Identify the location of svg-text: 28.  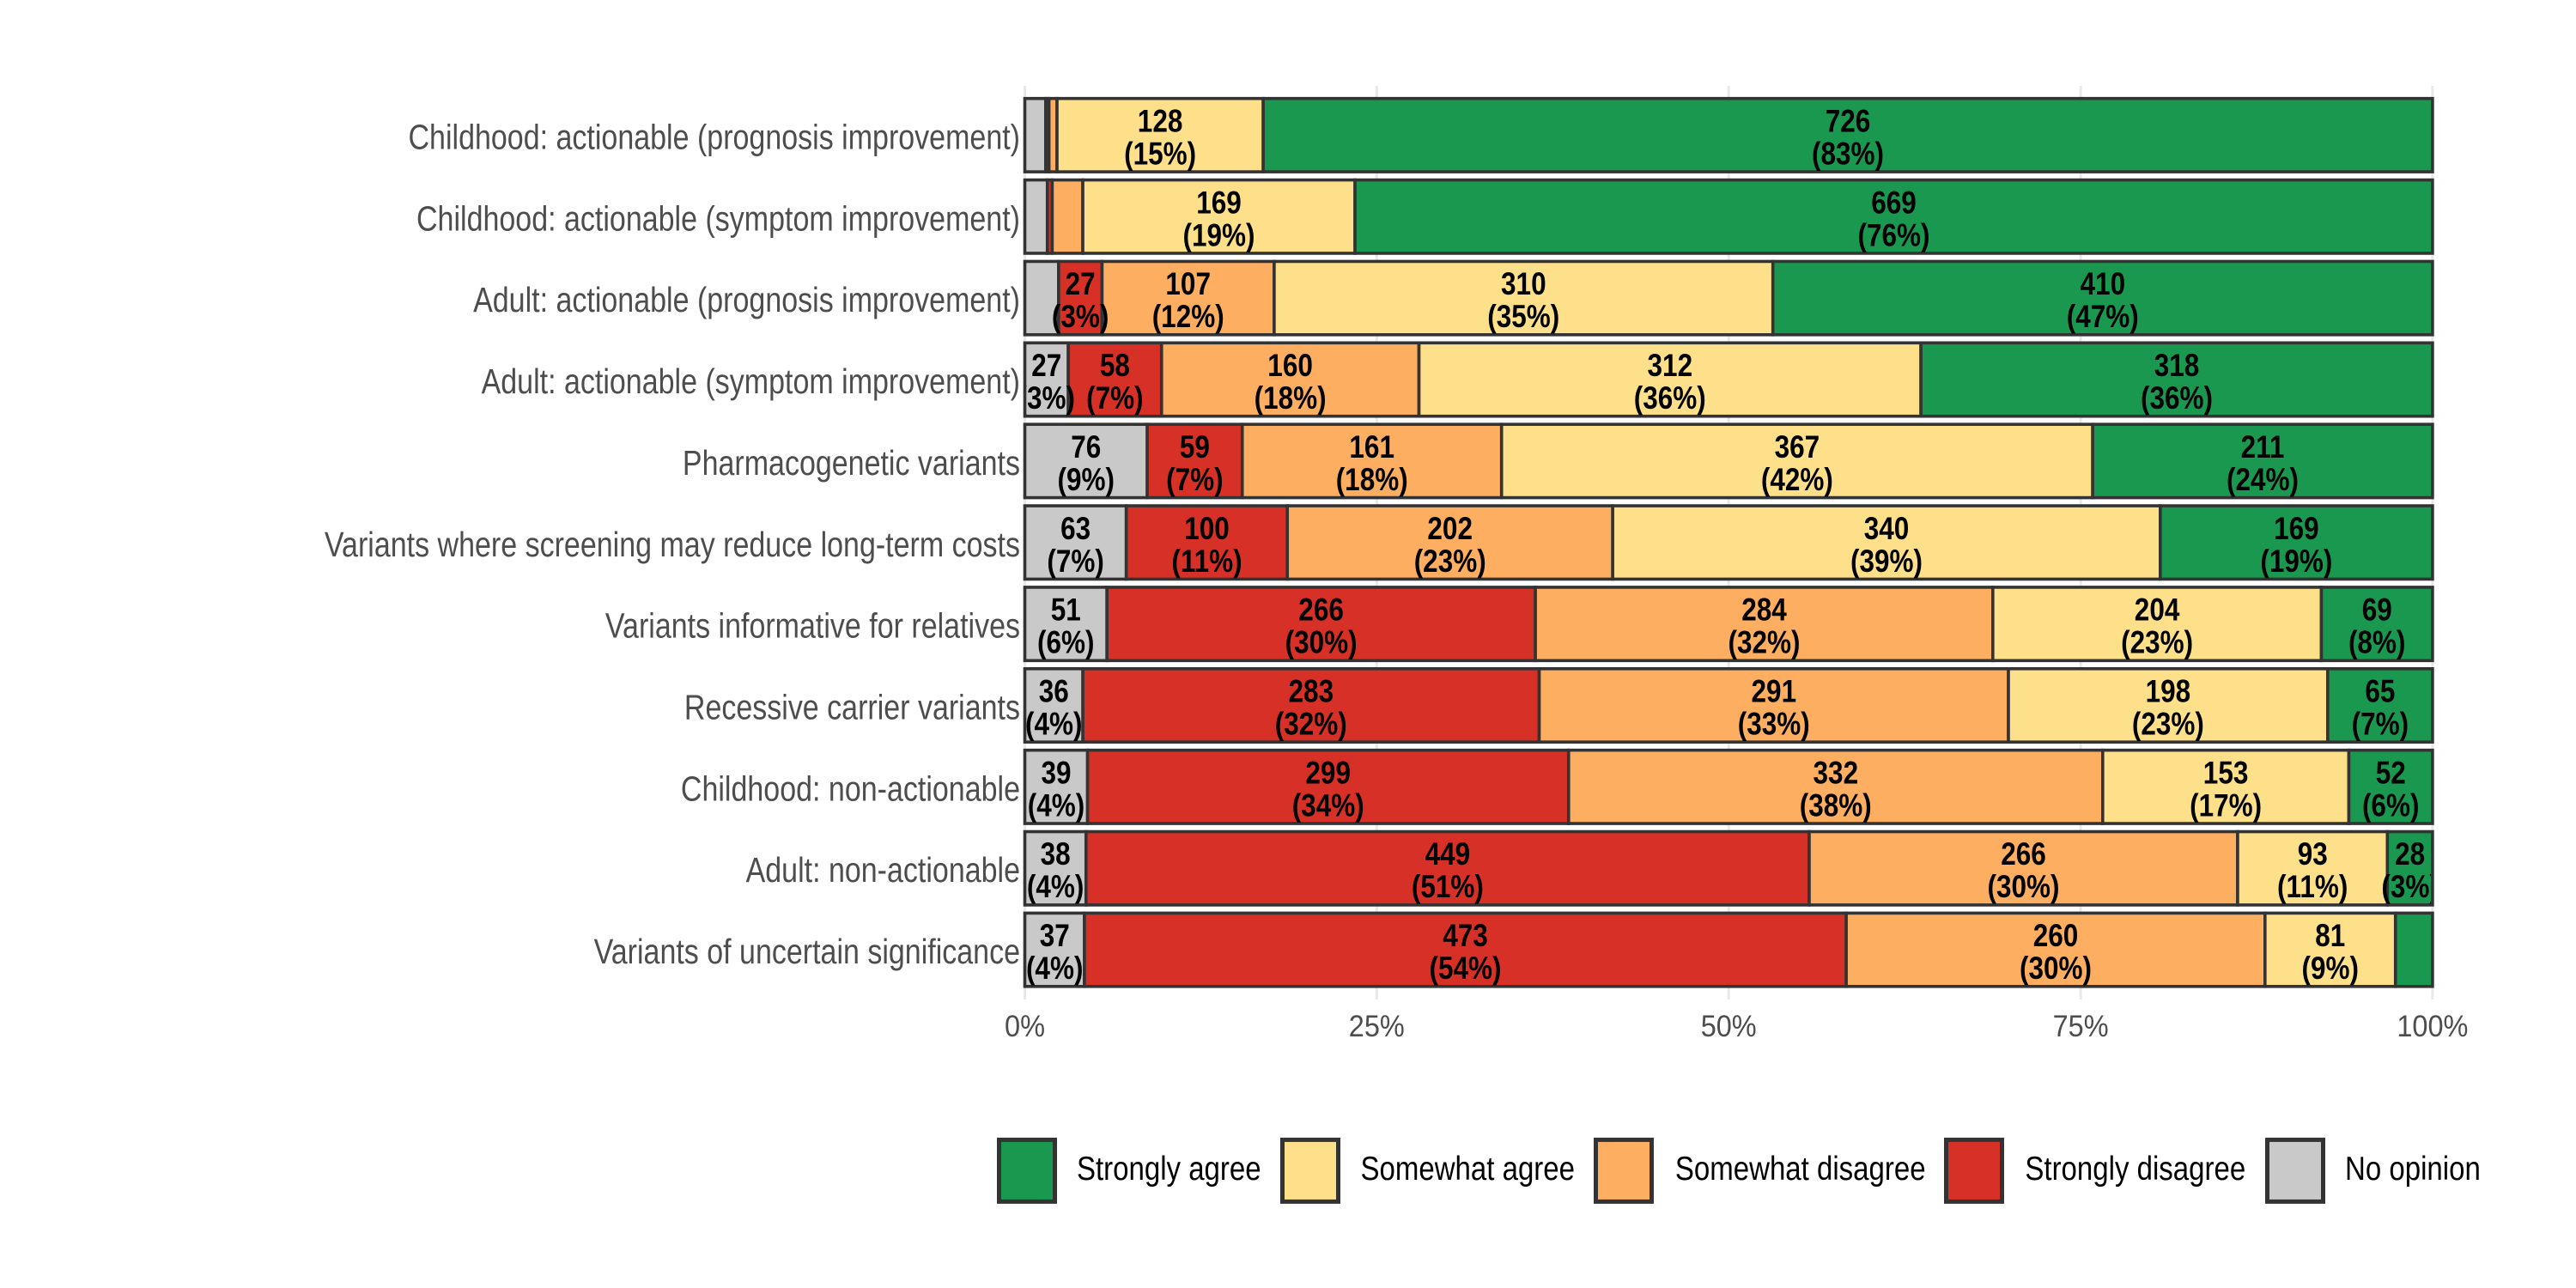
(2410, 854).